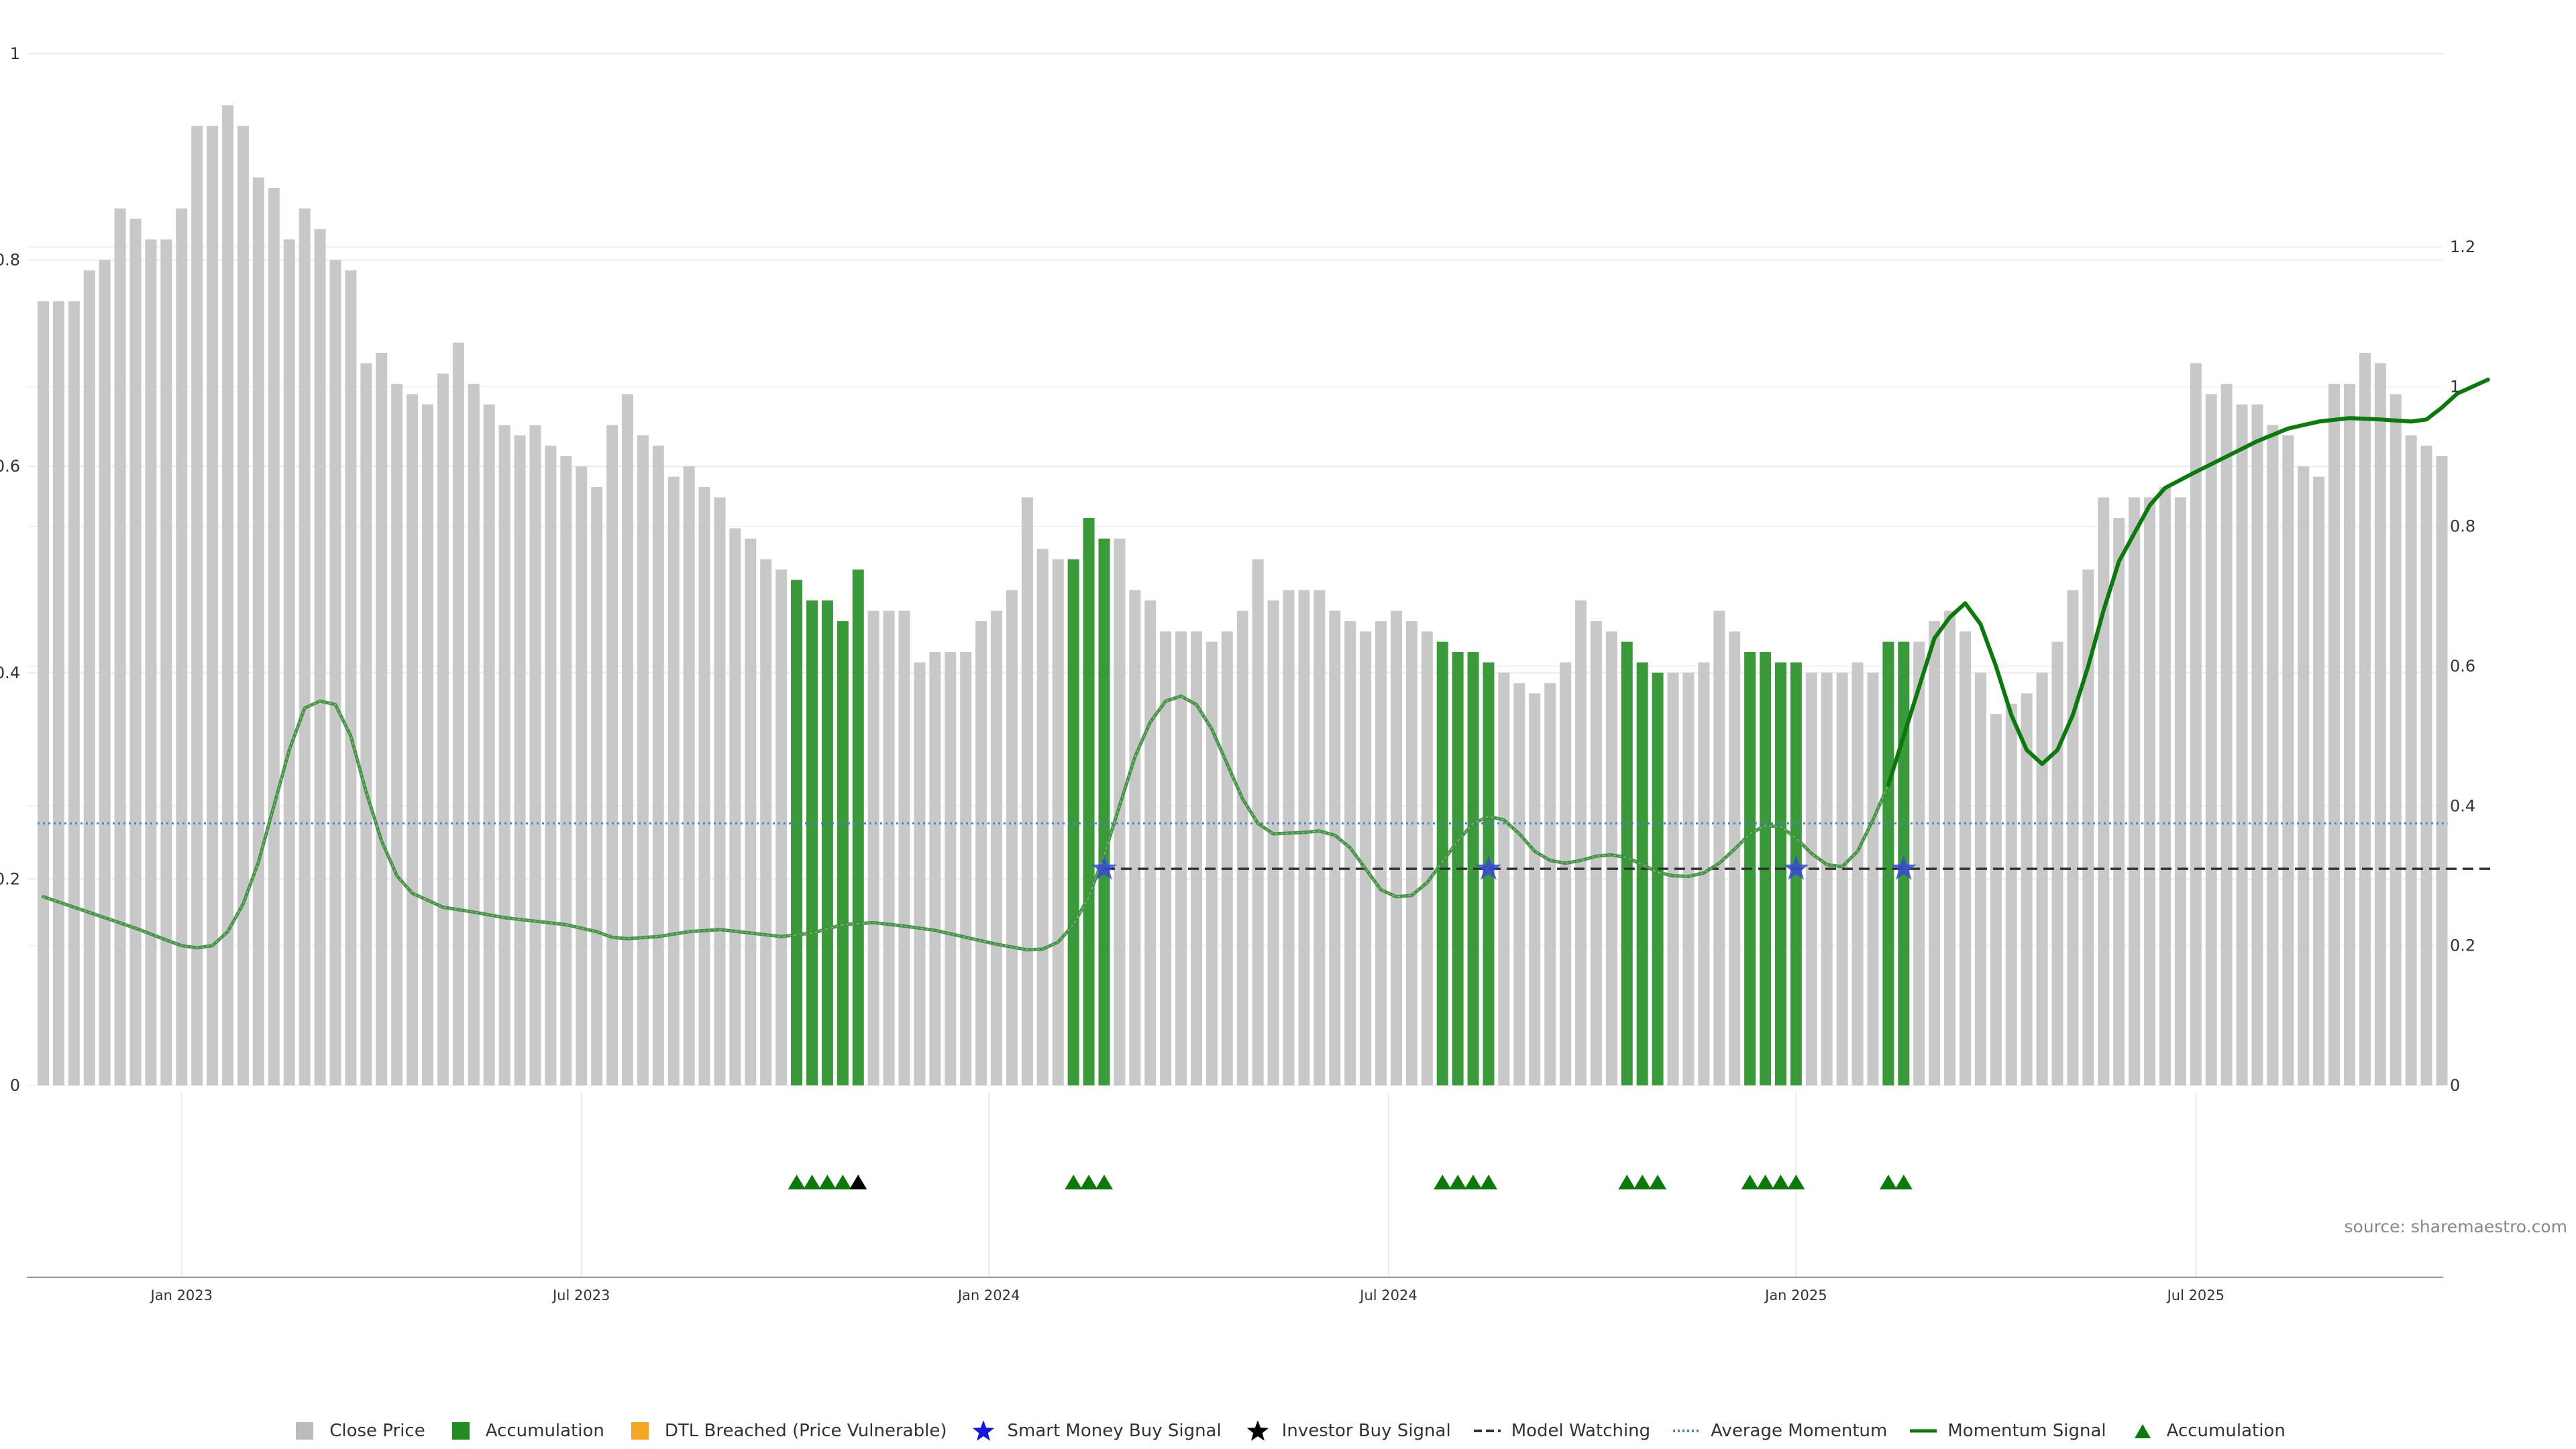  What do you see at coordinates (2462, 246) in the screenshot?
I see `right-tick-label: 1.2` at bounding box center [2462, 246].